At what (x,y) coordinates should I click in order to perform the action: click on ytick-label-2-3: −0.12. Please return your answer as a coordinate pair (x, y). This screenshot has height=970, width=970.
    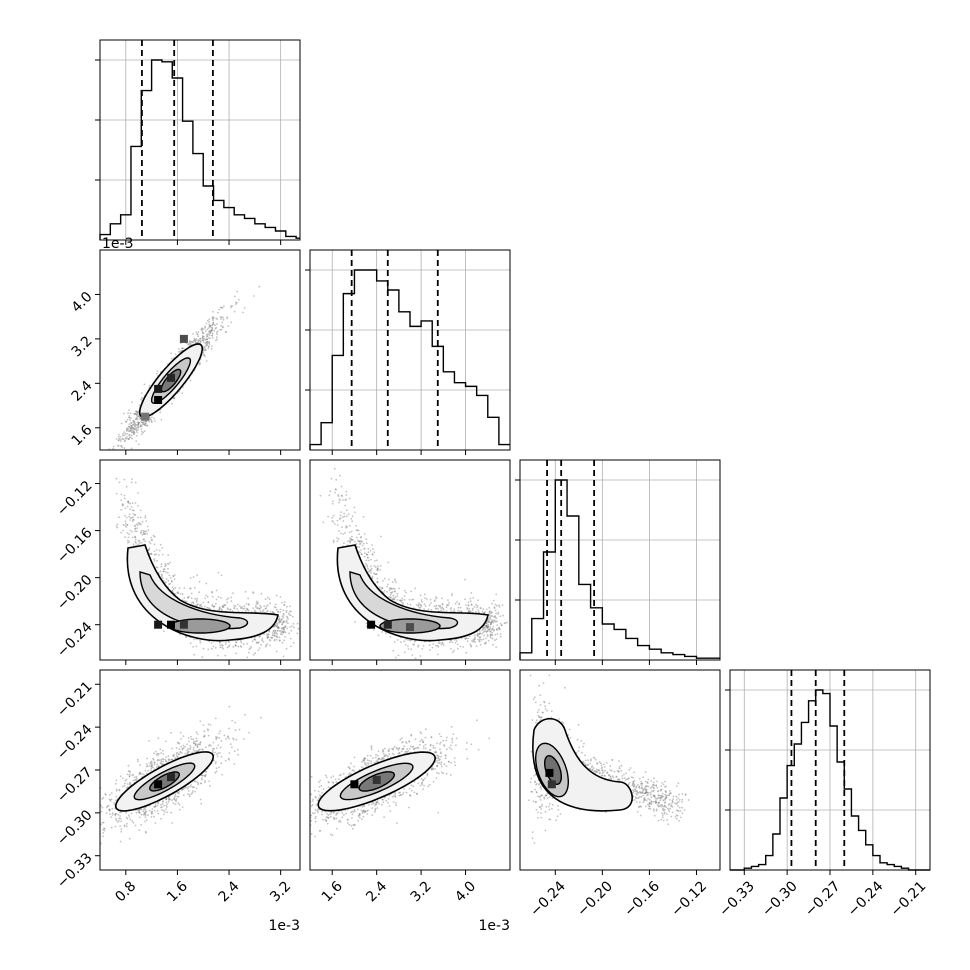
    Looking at the image, I should click on (75, 499).